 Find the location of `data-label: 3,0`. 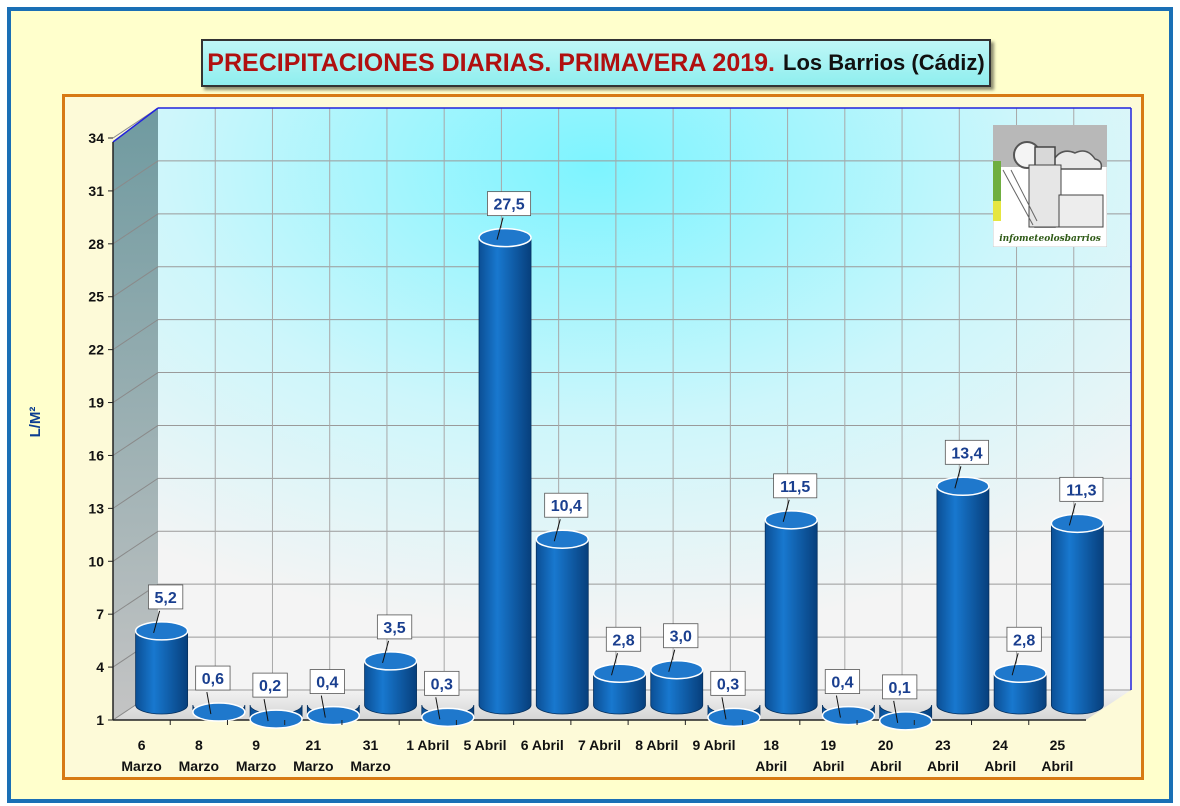

data-label: 3,0 is located at coordinates (681, 637).